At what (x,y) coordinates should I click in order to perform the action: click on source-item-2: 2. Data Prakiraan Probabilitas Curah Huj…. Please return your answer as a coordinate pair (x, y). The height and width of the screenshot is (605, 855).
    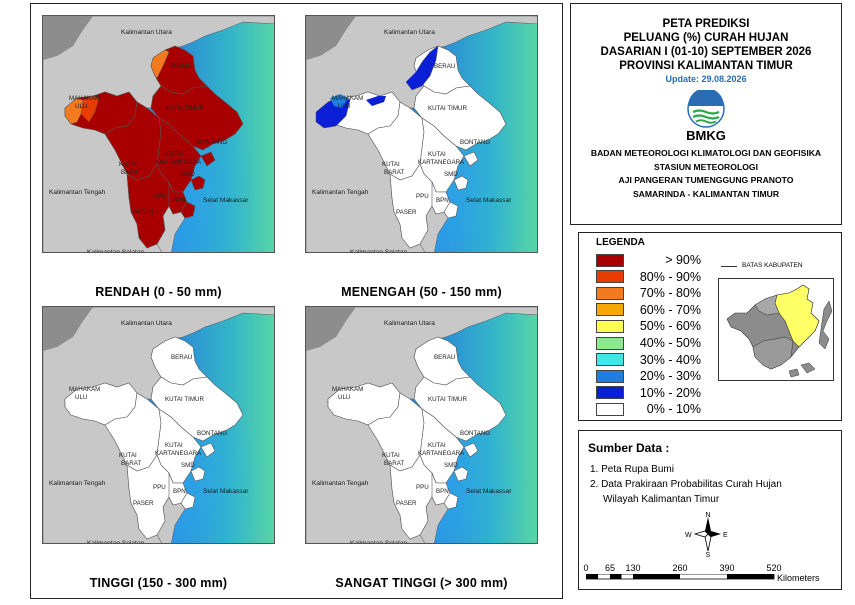
    Looking at the image, I should click on (686, 484).